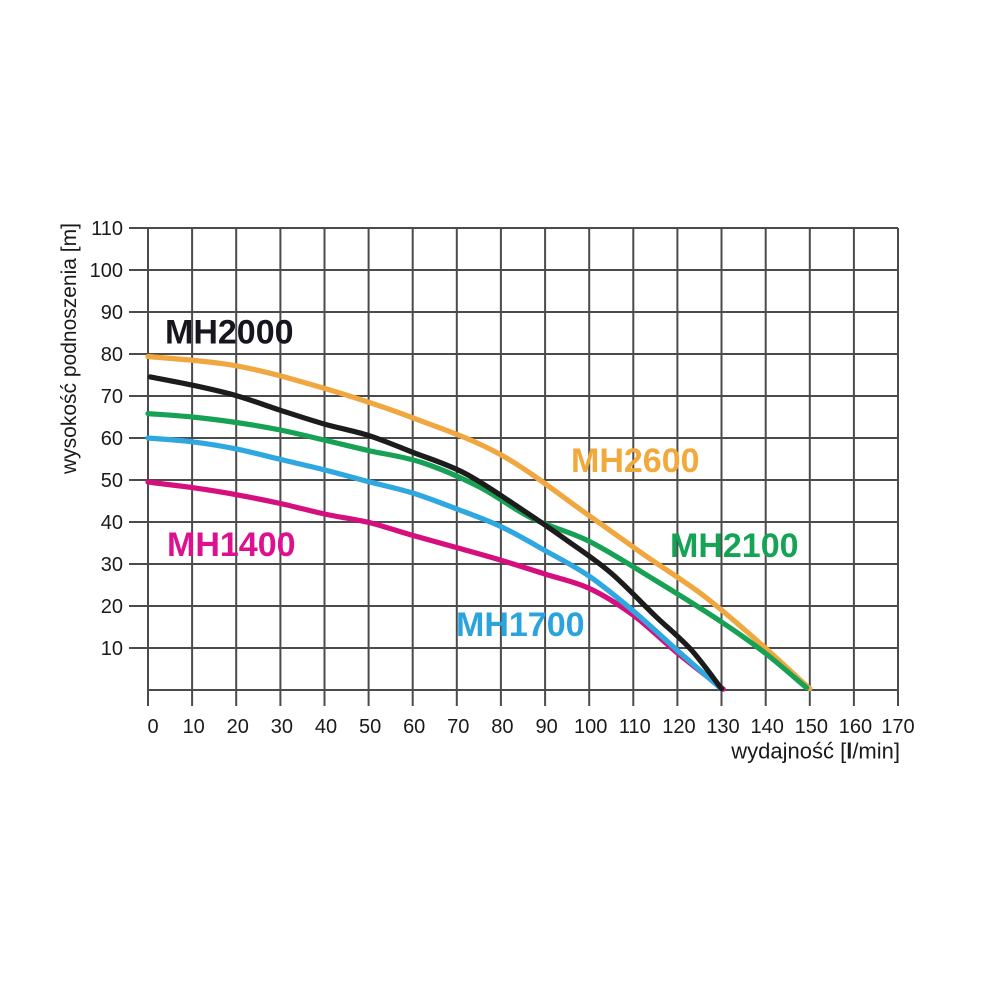 This screenshot has height=1000, width=1000. What do you see at coordinates (678, 727) in the screenshot?
I see `svg-text: 120` at bounding box center [678, 727].